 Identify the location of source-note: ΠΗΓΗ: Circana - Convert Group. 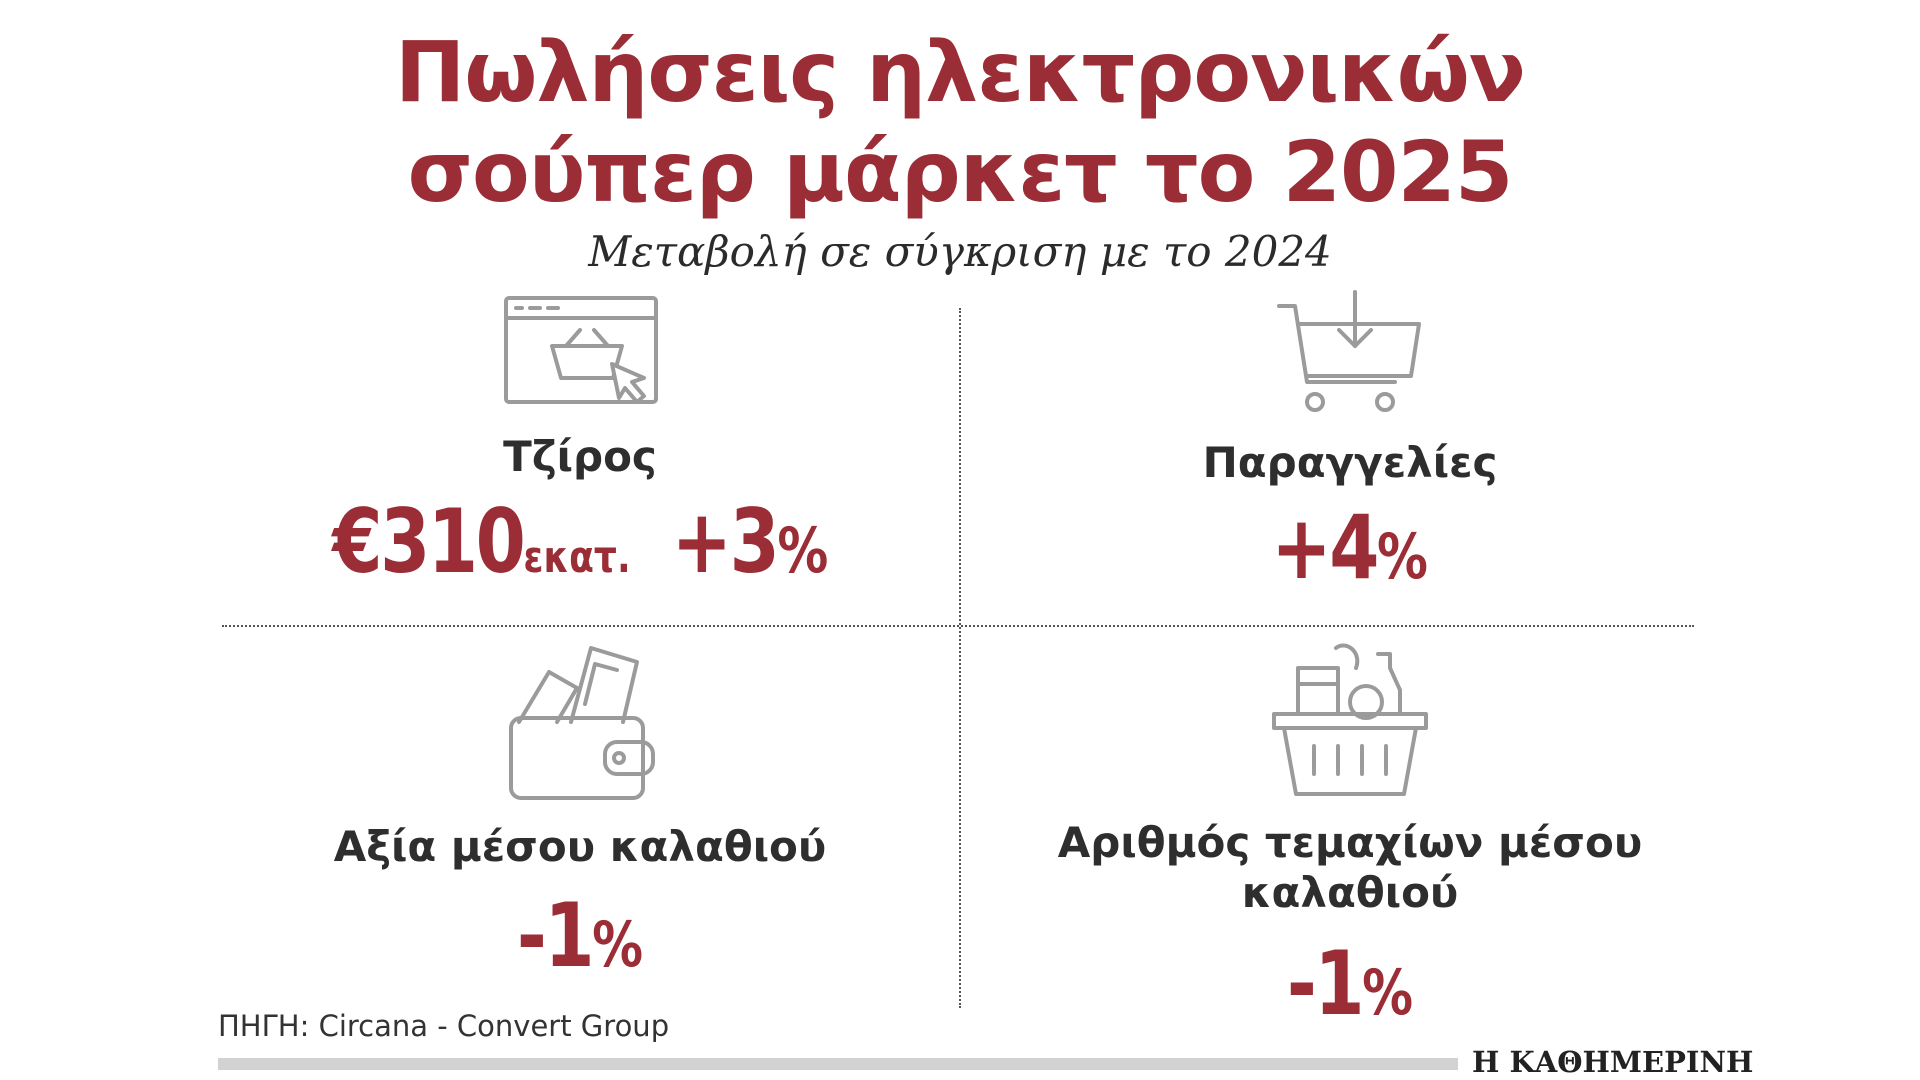
(444, 1026).